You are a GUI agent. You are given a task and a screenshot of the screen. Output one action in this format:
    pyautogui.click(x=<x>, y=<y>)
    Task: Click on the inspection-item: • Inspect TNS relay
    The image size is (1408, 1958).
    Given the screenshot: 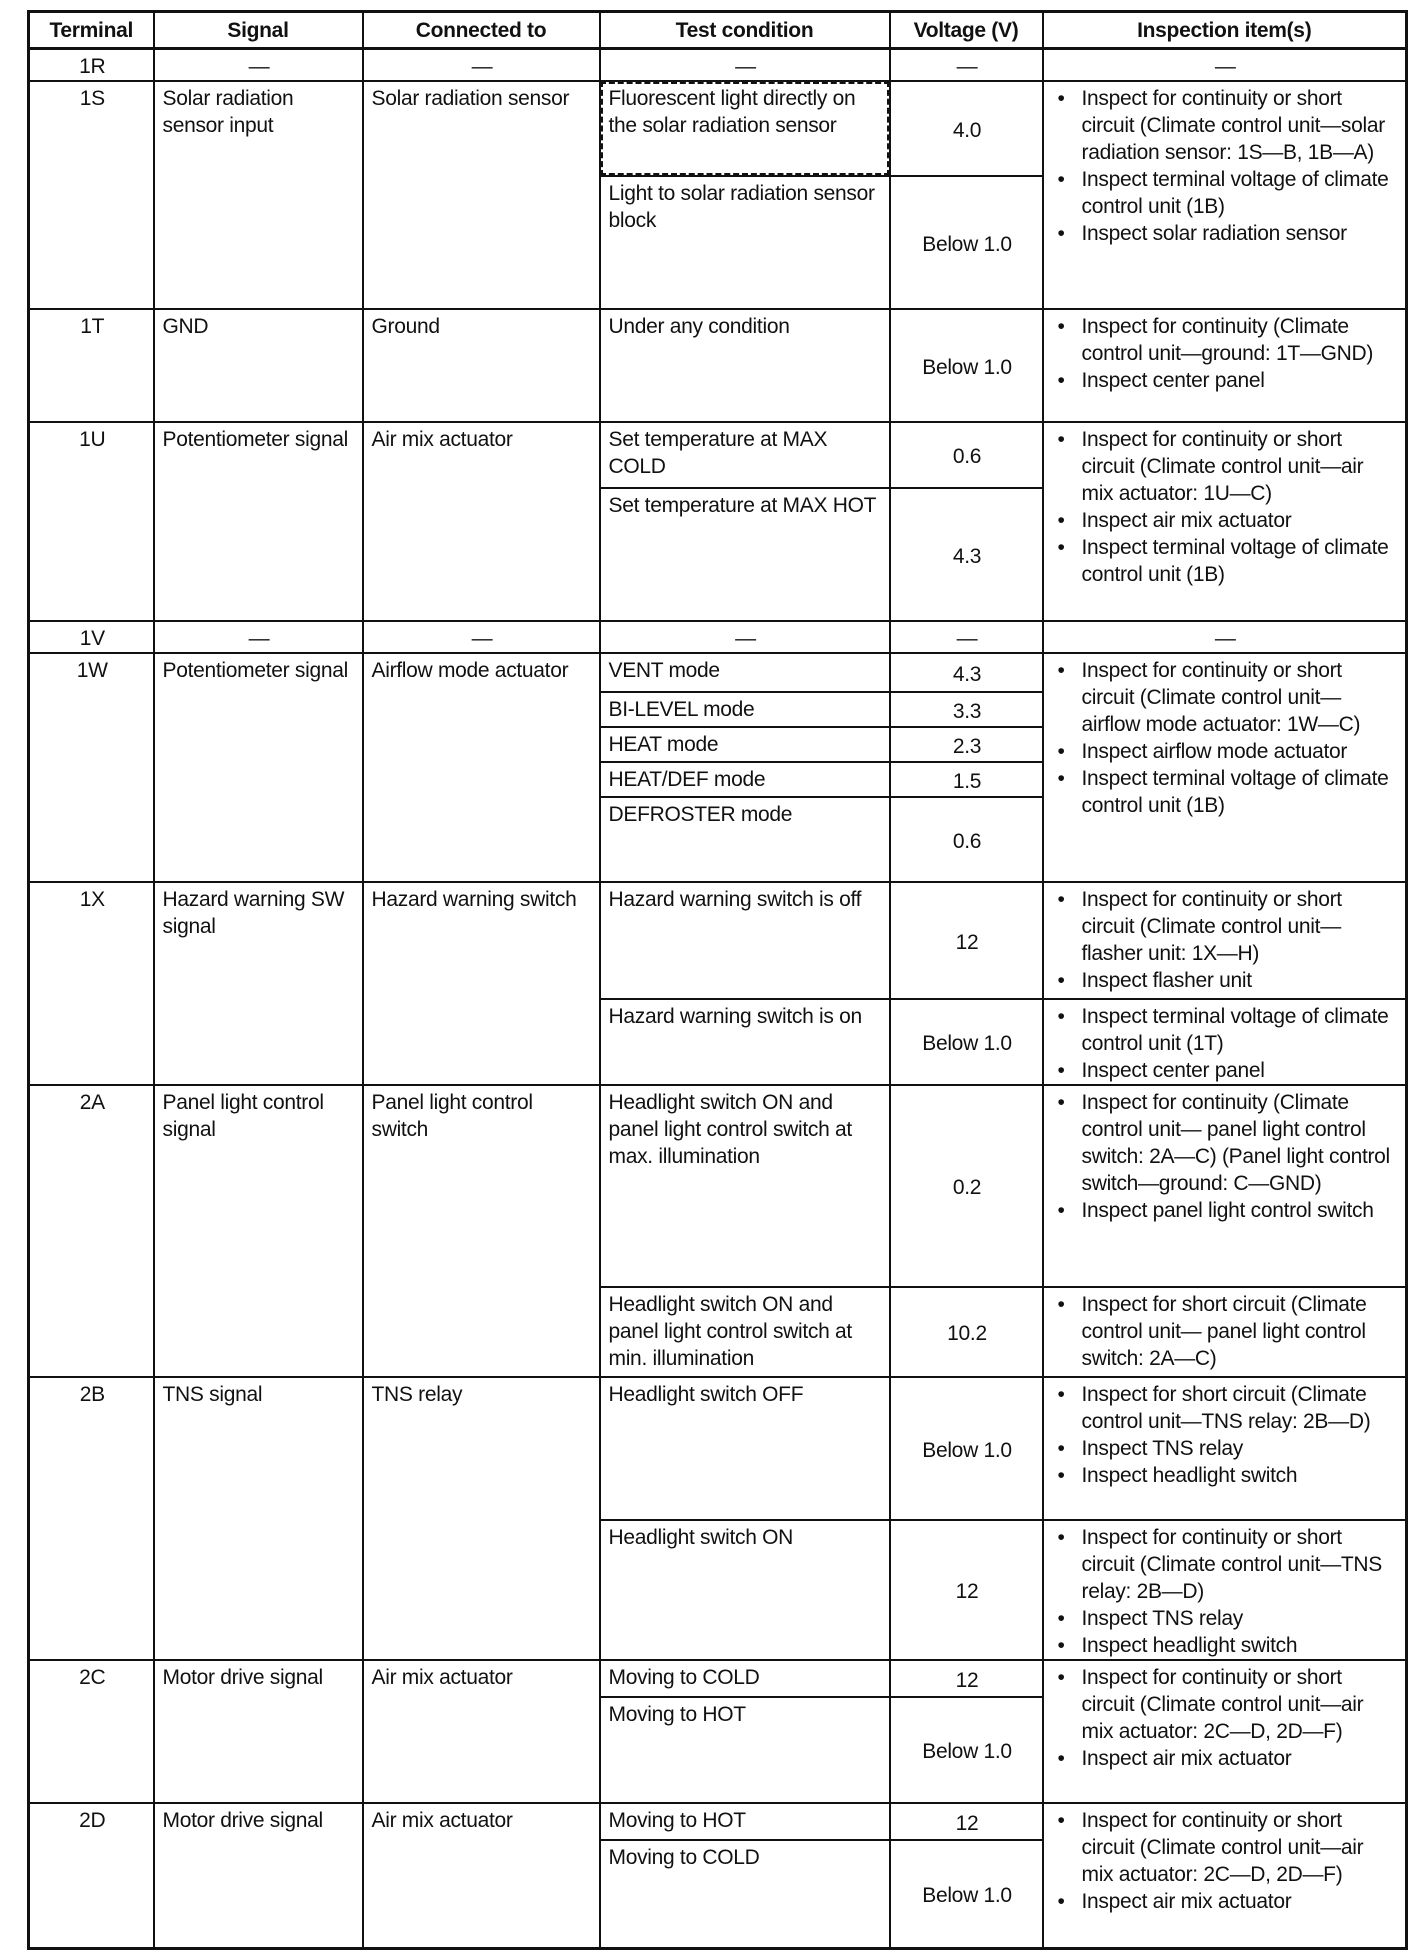 What is the action you would take?
    pyautogui.click(x=1229, y=1618)
    